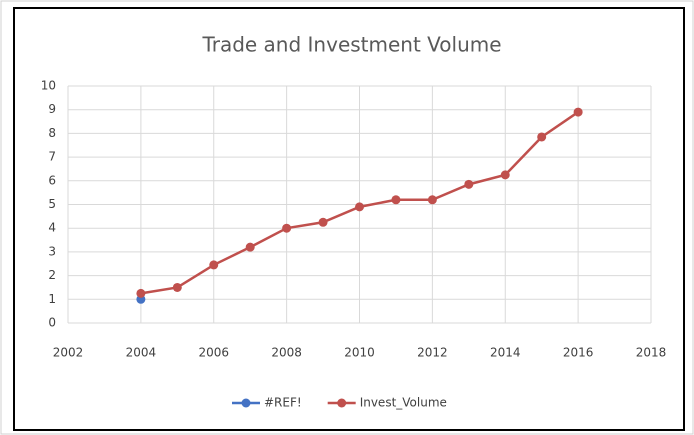 Image resolution: width=694 pixels, height=435 pixels. Describe the element at coordinates (68, 353) in the screenshot. I see `x-tick-label: 2002` at that location.